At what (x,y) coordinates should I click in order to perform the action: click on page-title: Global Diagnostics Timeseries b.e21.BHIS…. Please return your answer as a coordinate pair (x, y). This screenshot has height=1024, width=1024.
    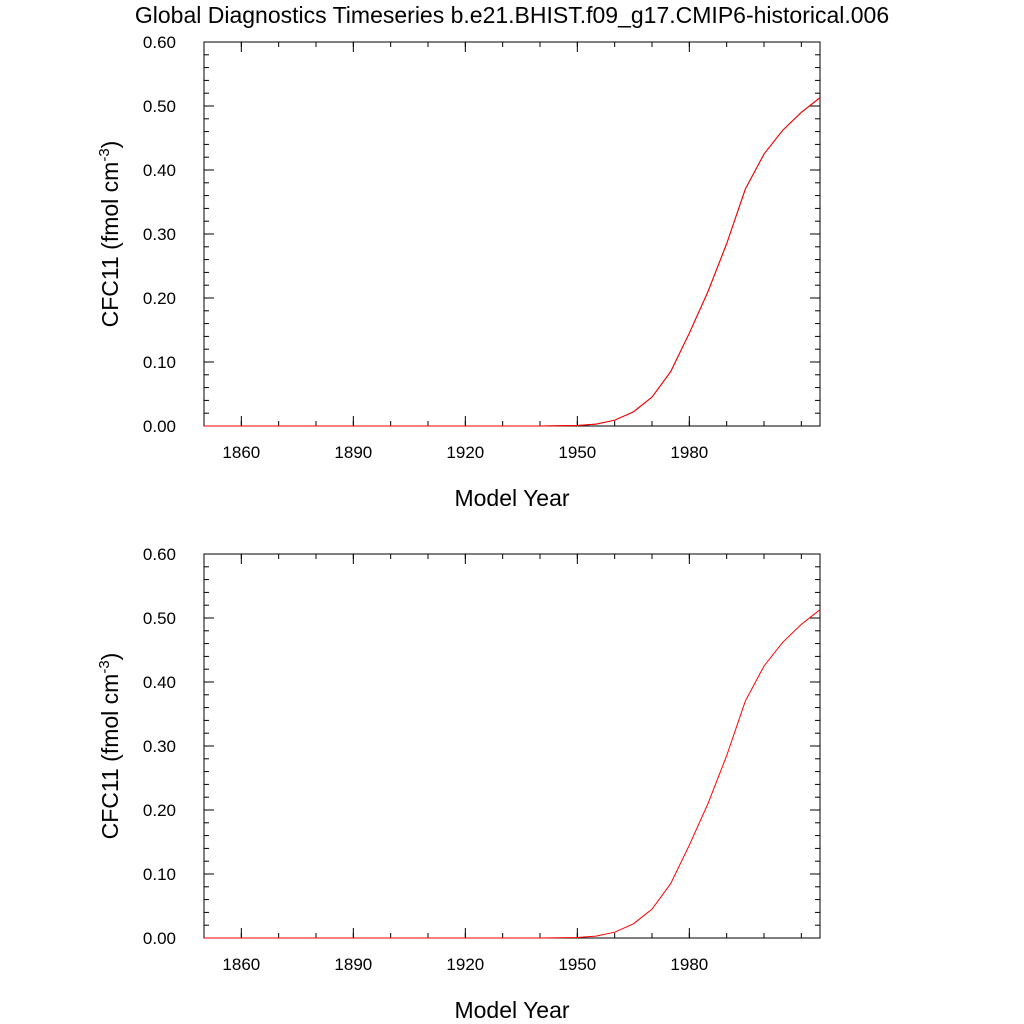
    Looking at the image, I should click on (512, 15).